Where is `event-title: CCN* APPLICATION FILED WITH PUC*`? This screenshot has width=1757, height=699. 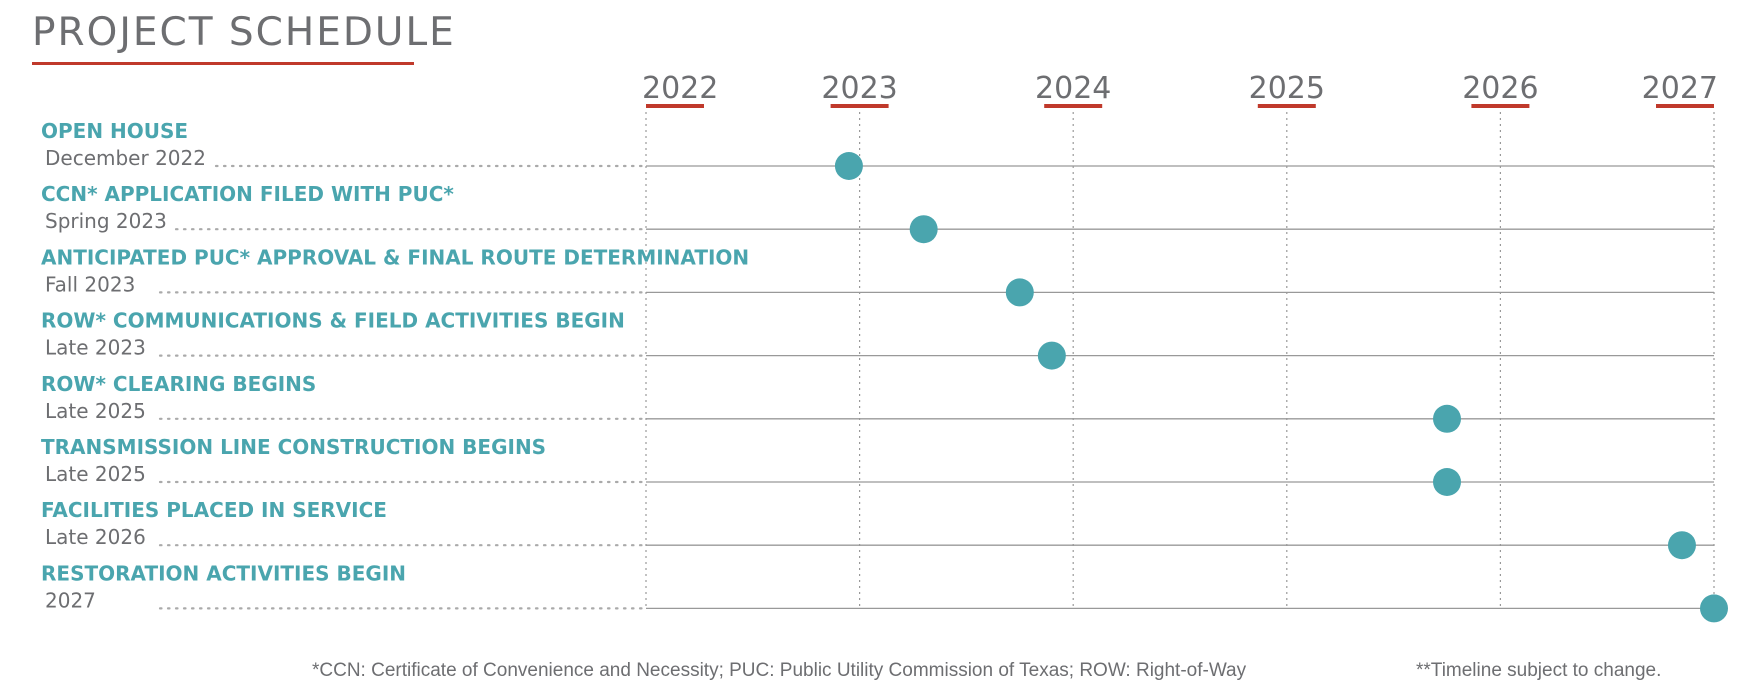 event-title: CCN* APPLICATION FILED WITH PUC* is located at coordinates (247, 194).